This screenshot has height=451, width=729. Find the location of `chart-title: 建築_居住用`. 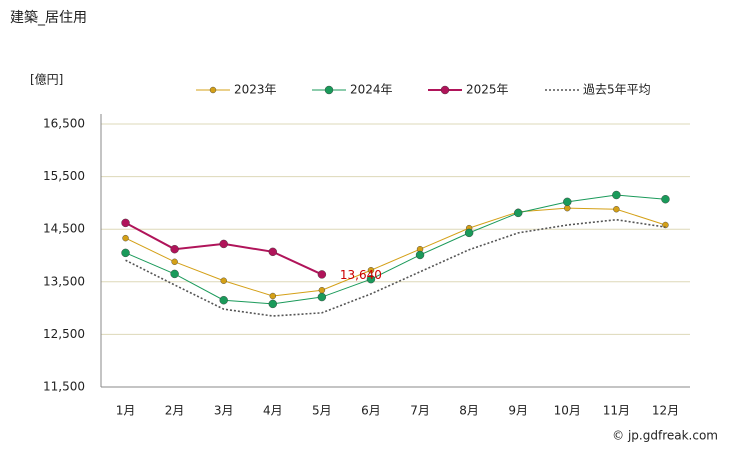

chart-title: 建築_居住用 is located at coordinates (48, 18).